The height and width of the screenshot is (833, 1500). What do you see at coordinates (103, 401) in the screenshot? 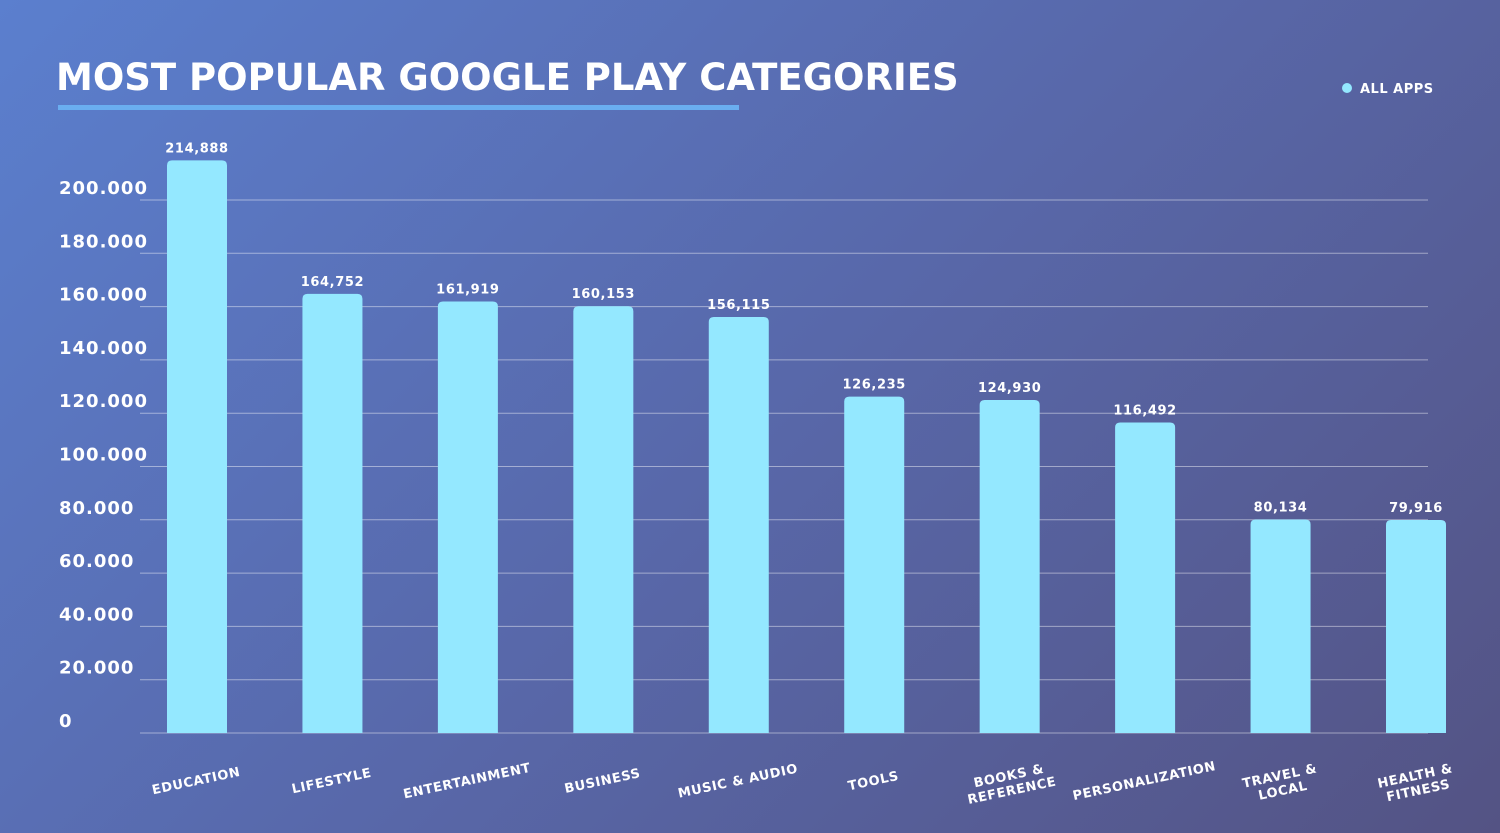
I see `y-tick-label: 120.000` at bounding box center [103, 401].